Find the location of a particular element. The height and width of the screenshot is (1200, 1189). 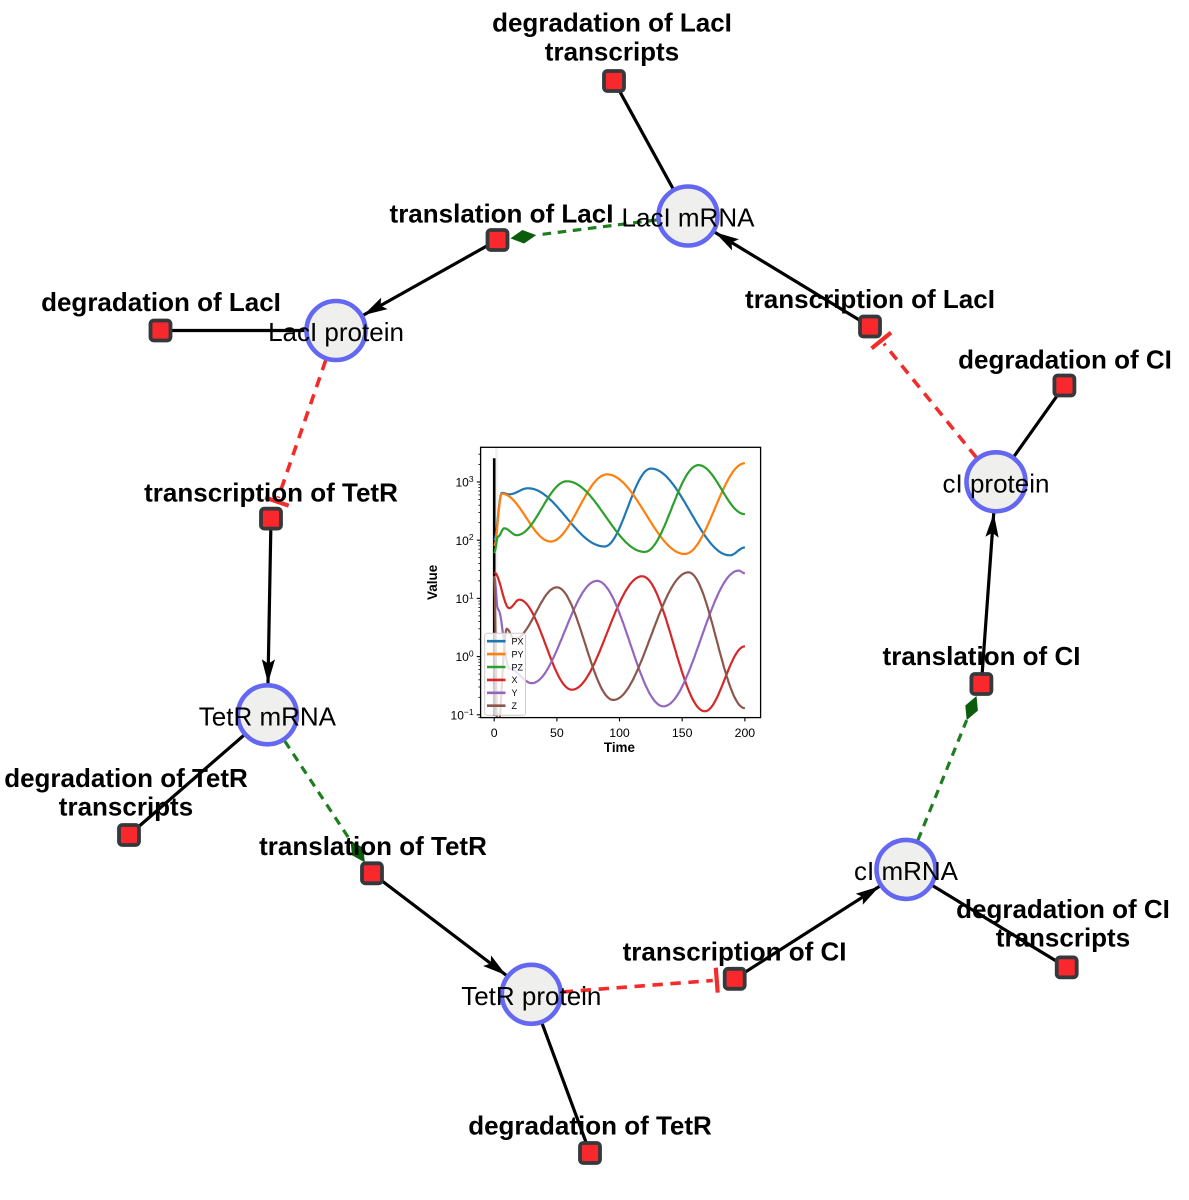

svg-text: cI protein is located at coordinates (996, 483).